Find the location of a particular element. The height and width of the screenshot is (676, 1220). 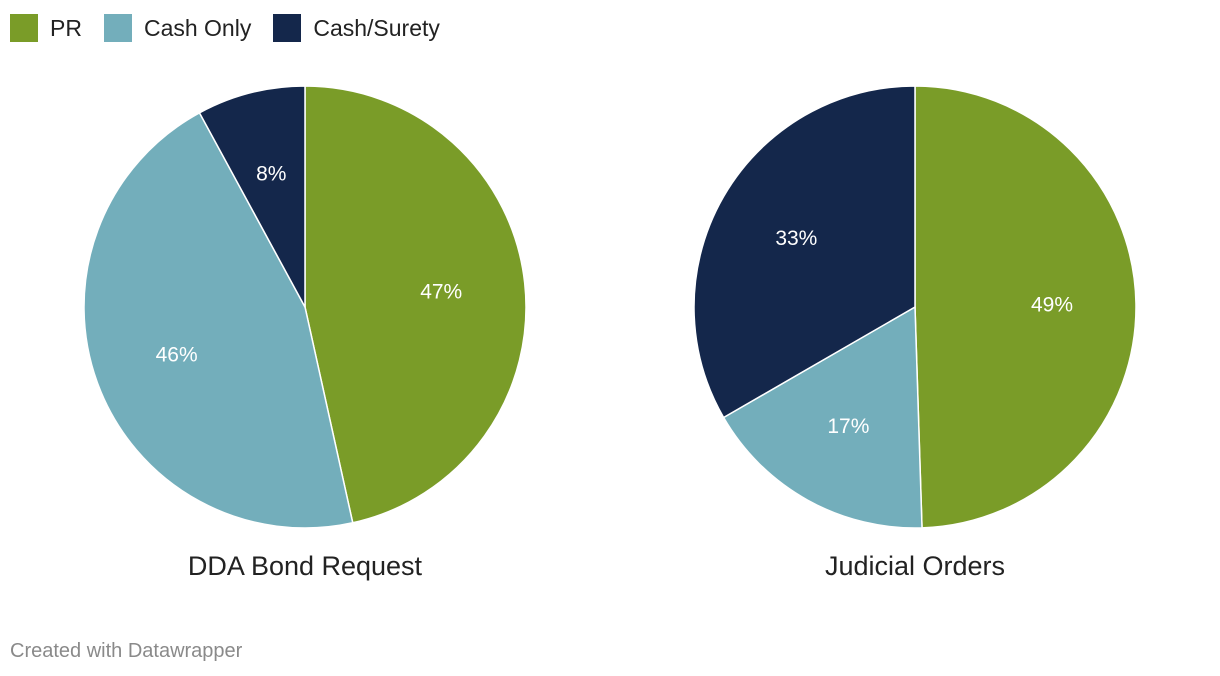

legend: PR Cash Only Cash/Surety is located at coordinates (236, 28).